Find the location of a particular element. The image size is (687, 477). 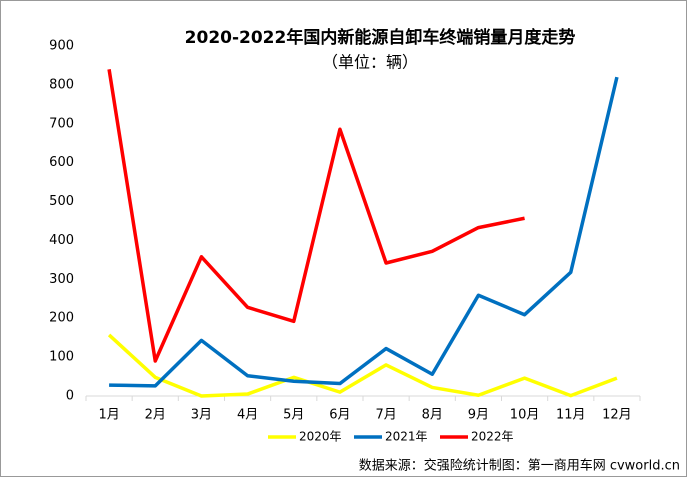

y-tick-label: 700 is located at coordinates (61, 123).